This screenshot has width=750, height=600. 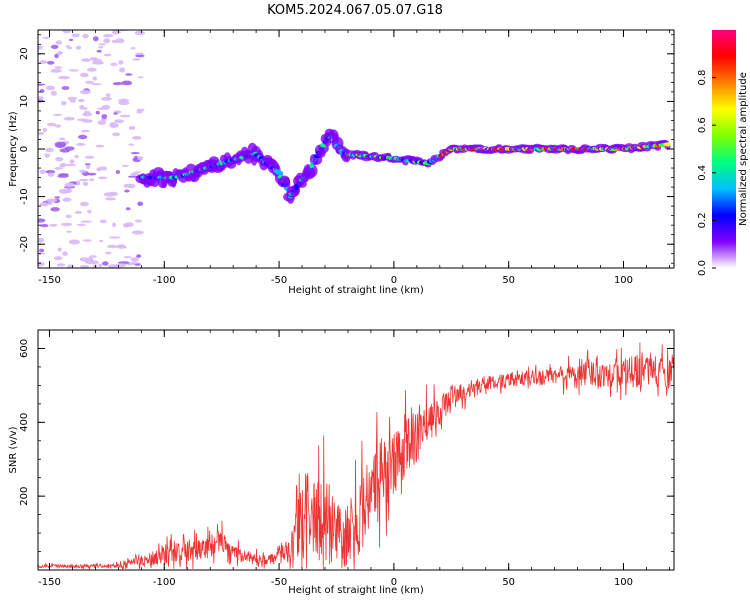 What do you see at coordinates (394, 582) in the screenshot?
I see `x-tick-label: 0` at bounding box center [394, 582].